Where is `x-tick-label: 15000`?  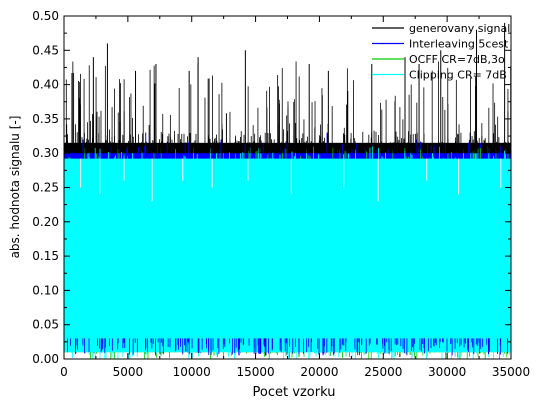
x-tick-label: 15000 is located at coordinates (255, 372).